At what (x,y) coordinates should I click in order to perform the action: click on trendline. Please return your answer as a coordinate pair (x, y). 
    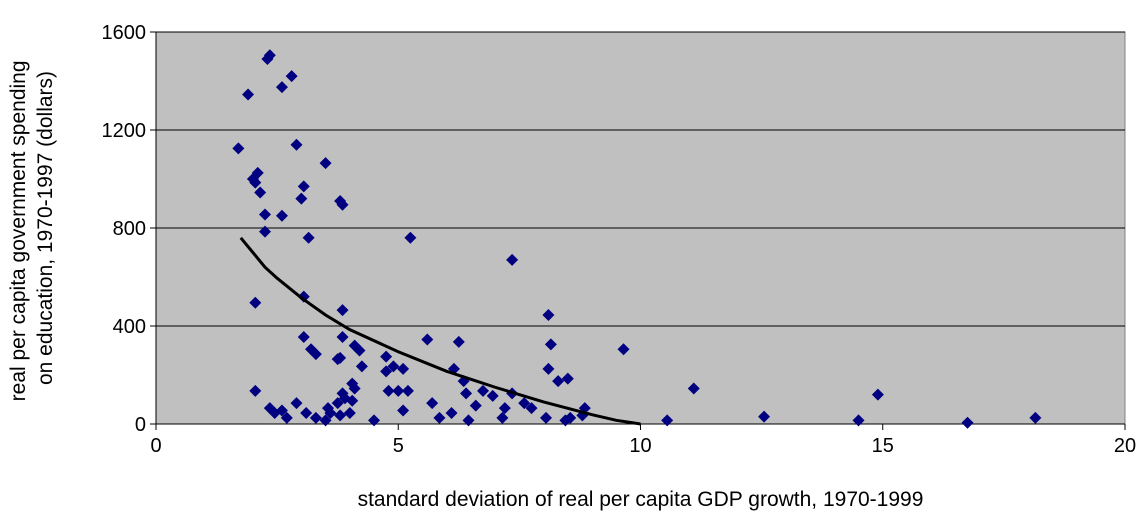
    Looking at the image, I should click on (440, 331).